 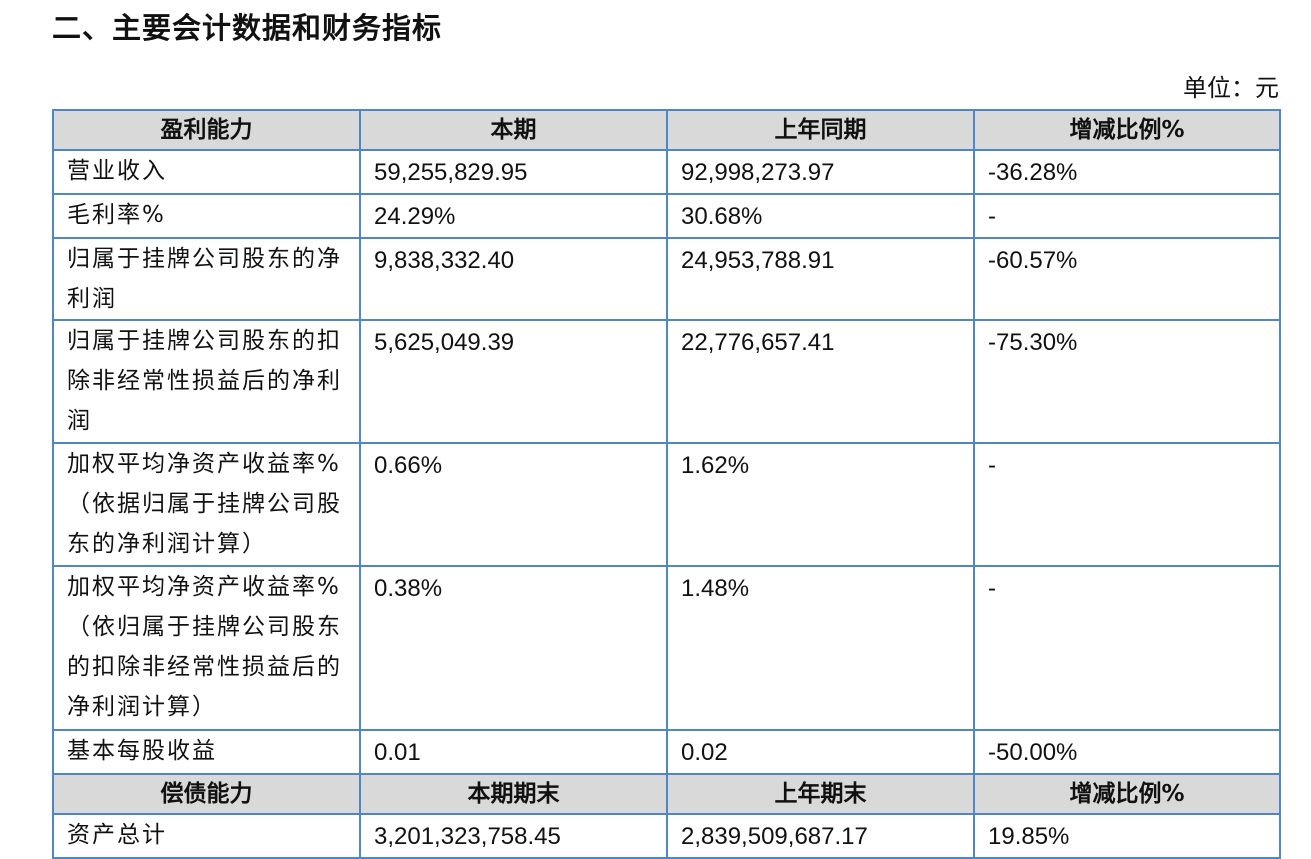 I want to click on header-category: 盈利能力, so click(x=206, y=130).